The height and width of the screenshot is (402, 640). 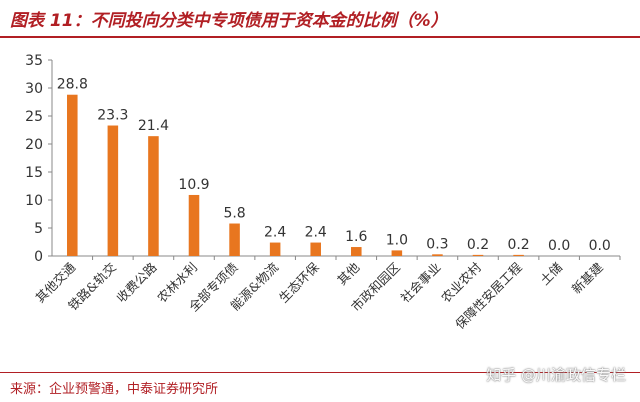 What do you see at coordinates (348, 273) in the screenshot?
I see `category-label: 其他` at bounding box center [348, 273].